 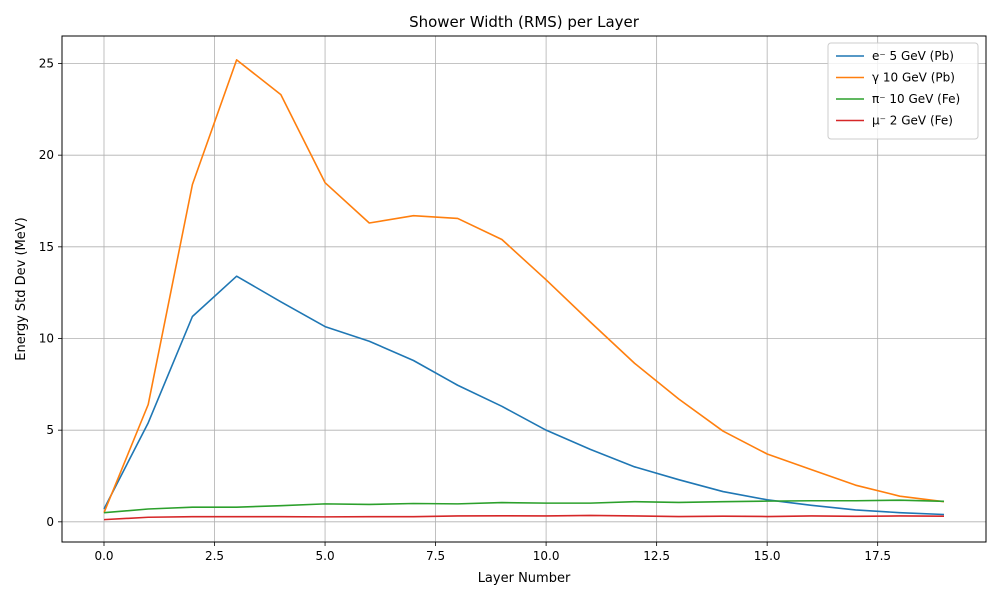 I want to click on y-axis-label: Energy Std Dev (MeV), so click(x=21, y=288).